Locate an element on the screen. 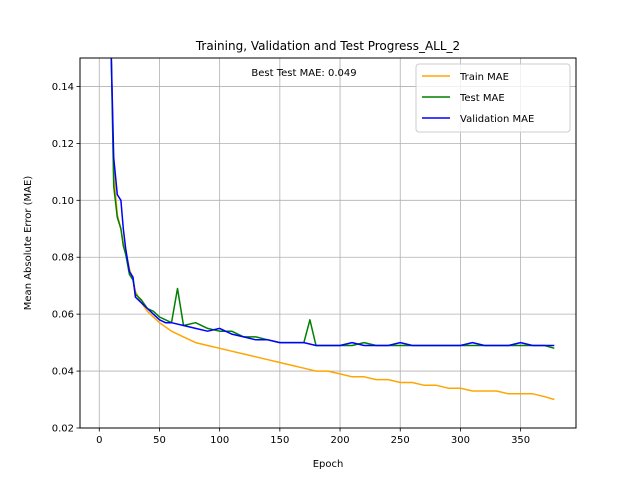 The width and height of the screenshot is (640, 480). y-tick-label: 0.14 is located at coordinates (63, 87).